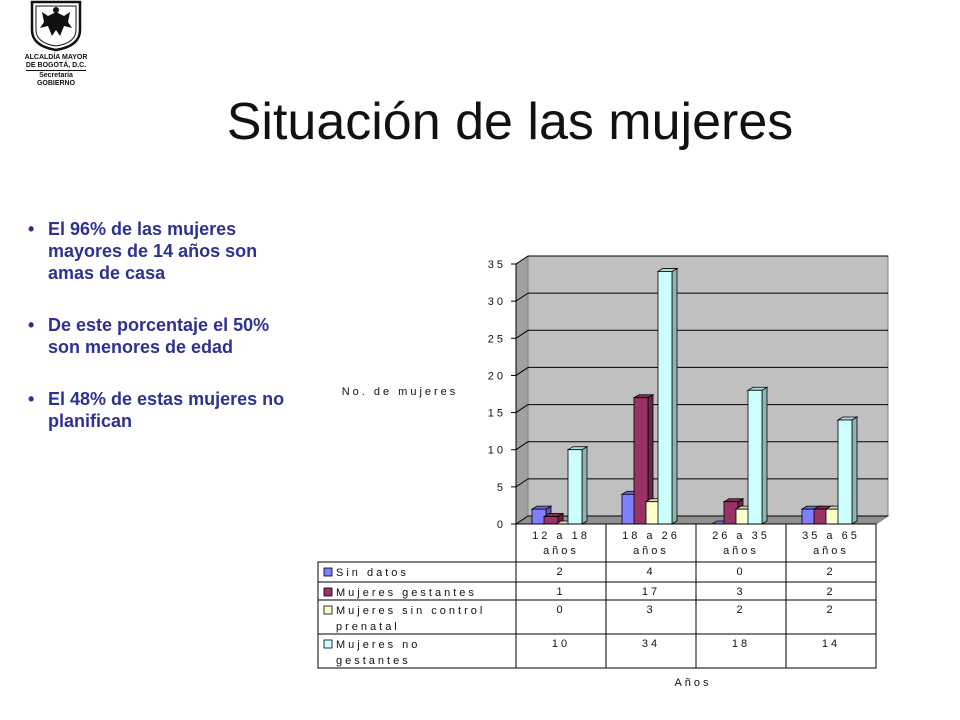  I want to click on page-title: Situación de las mujeres, so click(510, 122).